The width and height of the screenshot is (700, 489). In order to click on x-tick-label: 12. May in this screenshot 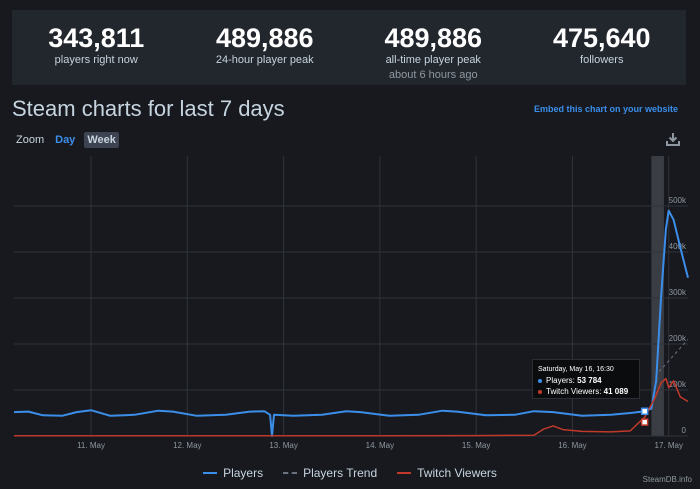, I will do `click(187, 445)`.